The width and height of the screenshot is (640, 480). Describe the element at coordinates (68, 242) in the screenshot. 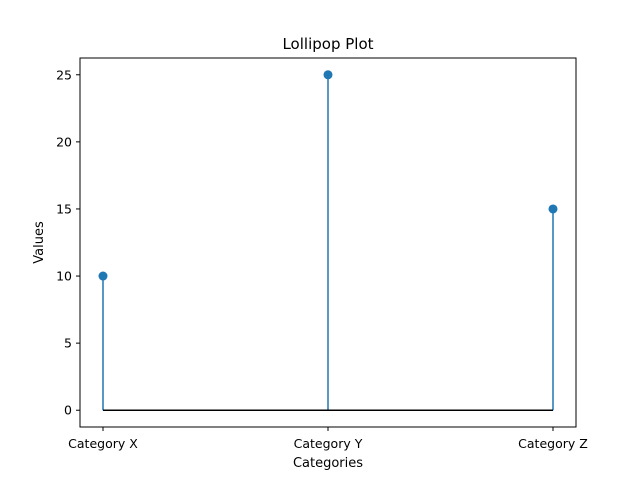

I see `y-axis: 0 5 10 15 20 25` at that location.